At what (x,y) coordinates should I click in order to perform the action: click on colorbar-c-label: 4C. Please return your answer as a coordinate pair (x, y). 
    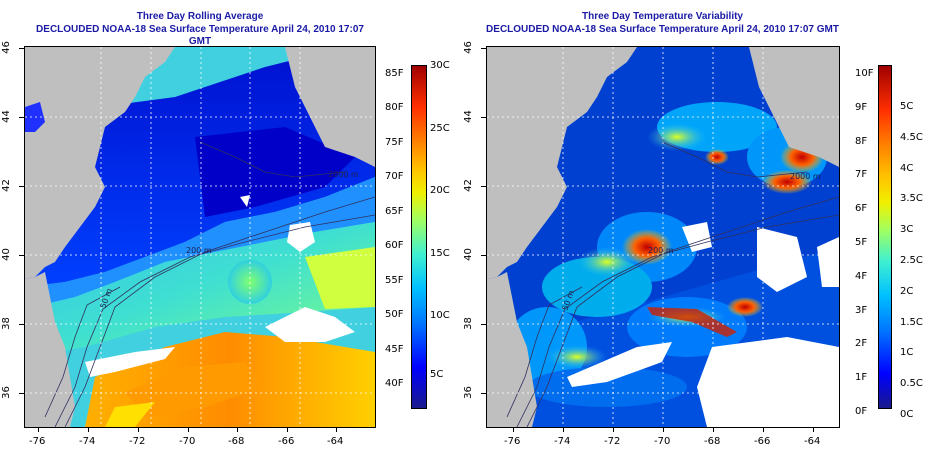
    Looking at the image, I should click on (907, 168).